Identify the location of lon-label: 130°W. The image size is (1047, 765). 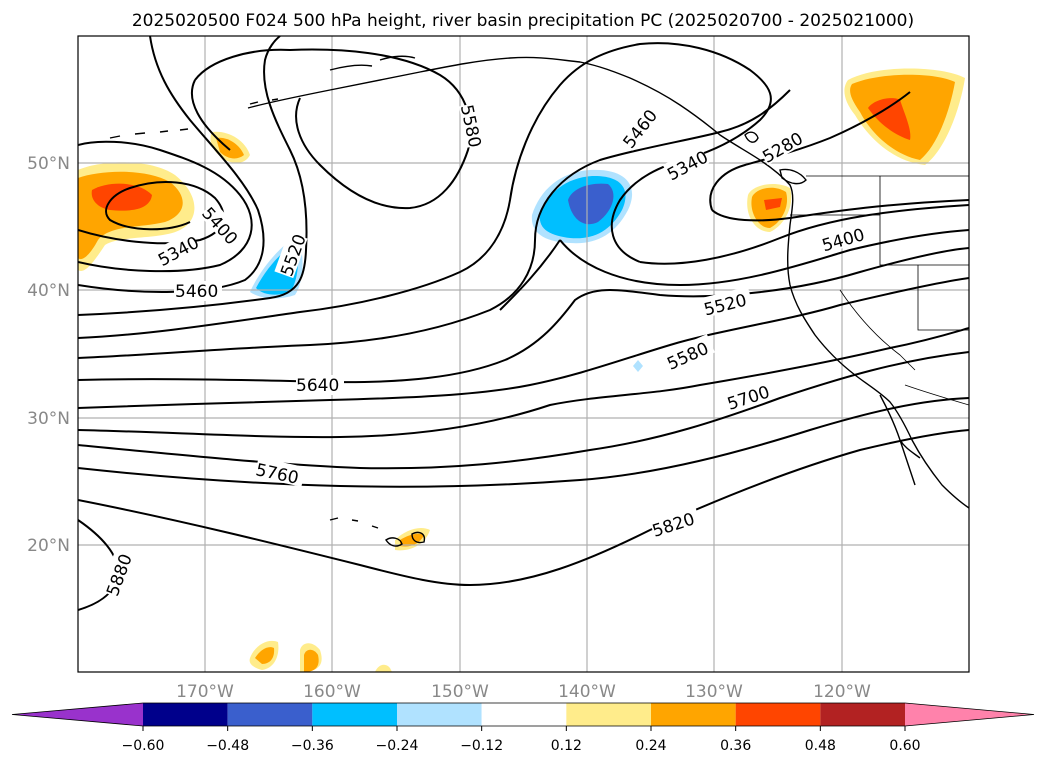
(714, 692).